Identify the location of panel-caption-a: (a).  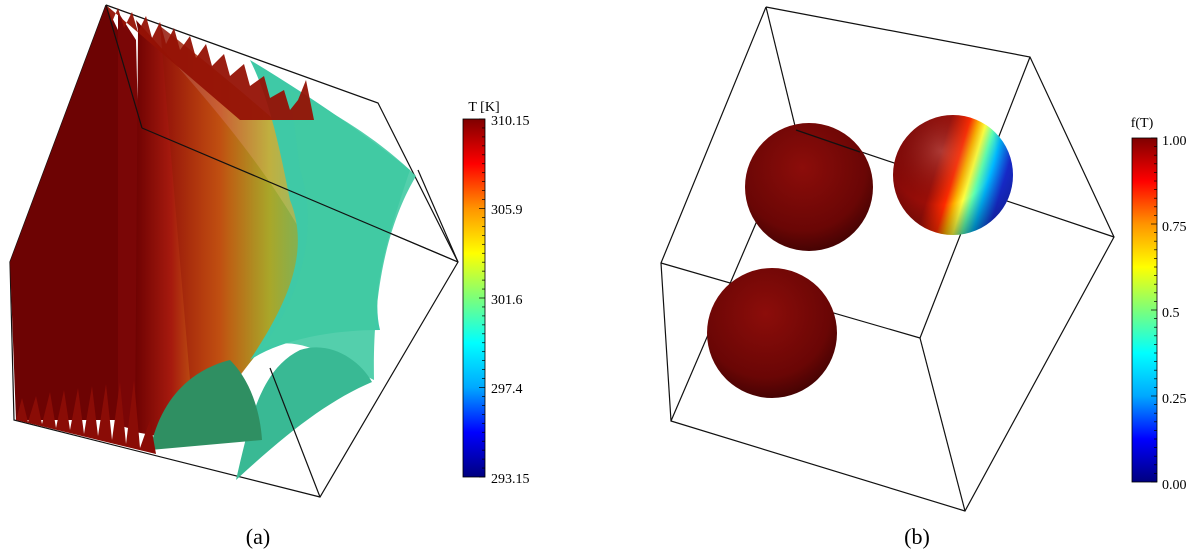
(258, 536).